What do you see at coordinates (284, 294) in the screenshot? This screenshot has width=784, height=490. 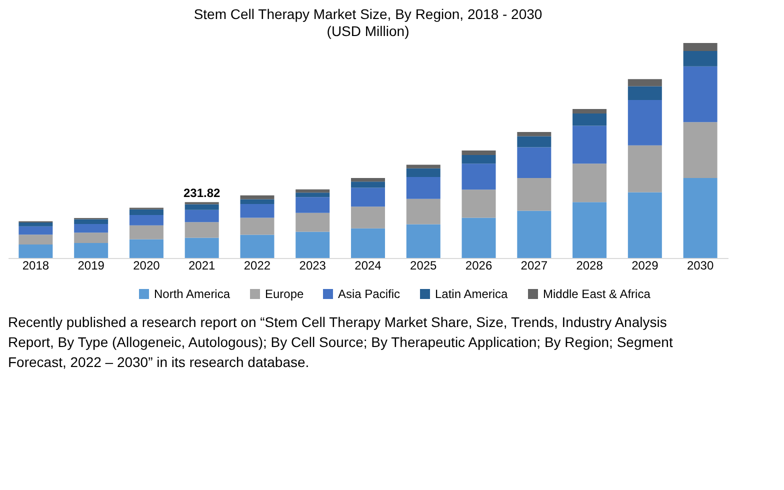 I see `legend-label: Europe` at bounding box center [284, 294].